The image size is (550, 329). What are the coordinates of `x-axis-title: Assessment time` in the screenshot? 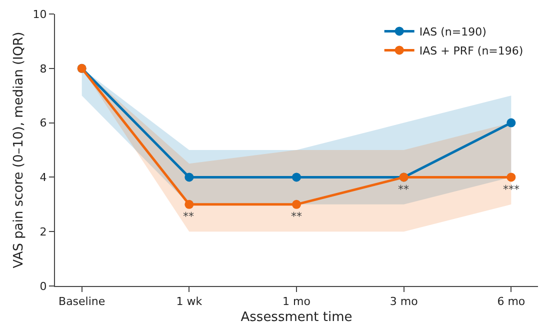 It's located at (296, 317).